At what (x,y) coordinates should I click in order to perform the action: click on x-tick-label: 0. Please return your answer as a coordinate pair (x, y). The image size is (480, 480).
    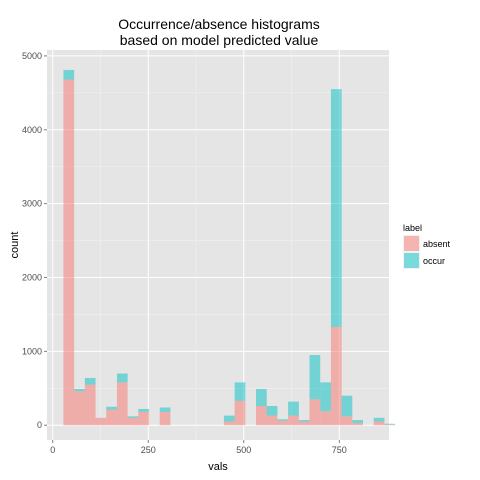
    Looking at the image, I should click on (52, 450).